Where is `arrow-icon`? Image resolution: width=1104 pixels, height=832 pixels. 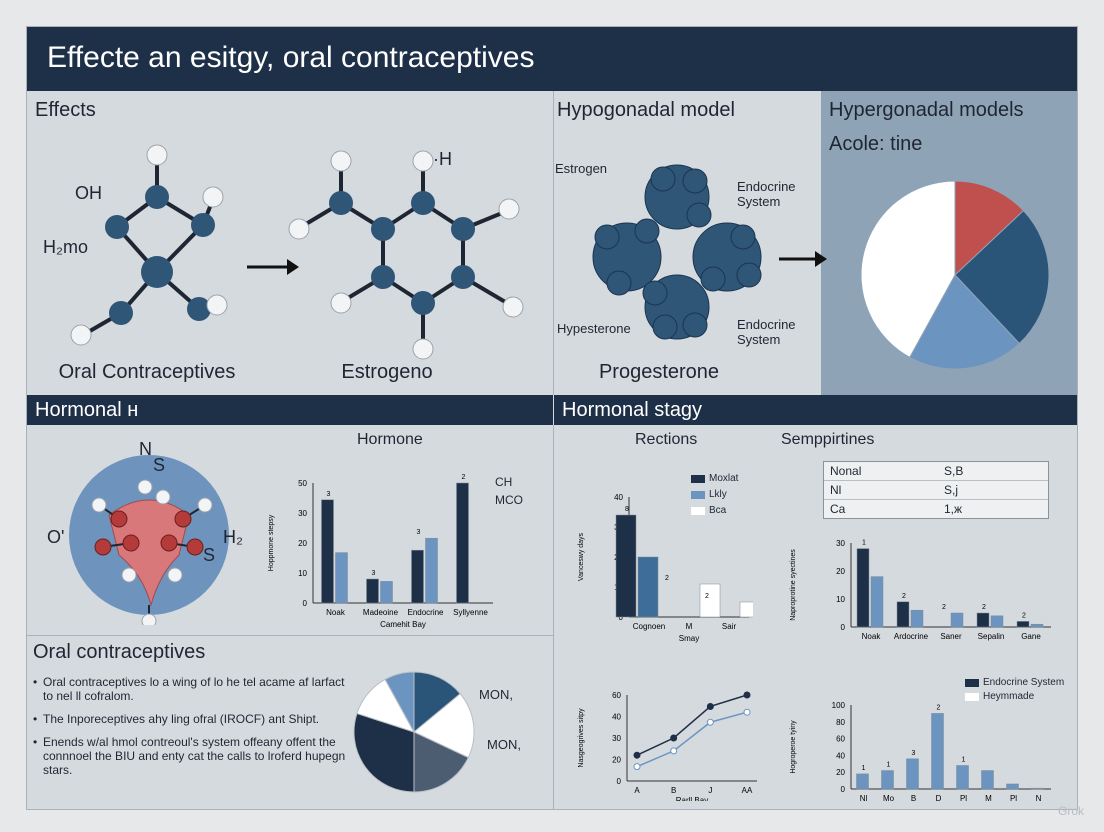 arrow-icon is located at coordinates (803, 259).